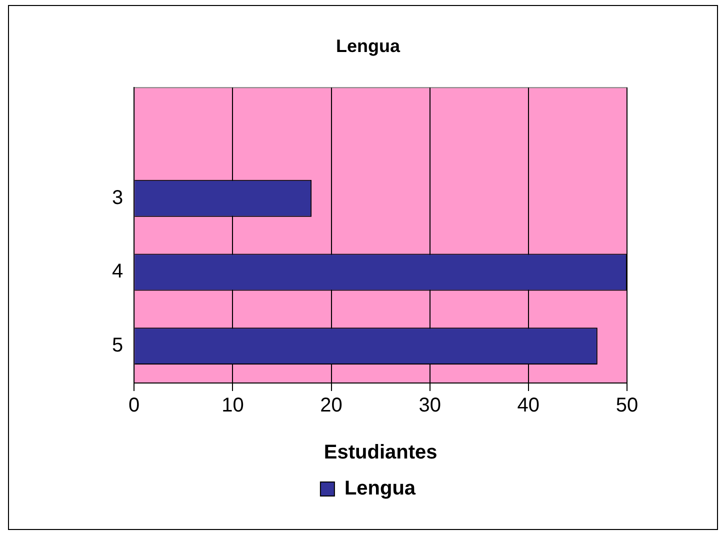 This screenshot has height=533, width=725. What do you see at coordinates (381, 453) in the screenshot?
I see `x-axis-title: Estudiantes` at bounding box center [381, 453].